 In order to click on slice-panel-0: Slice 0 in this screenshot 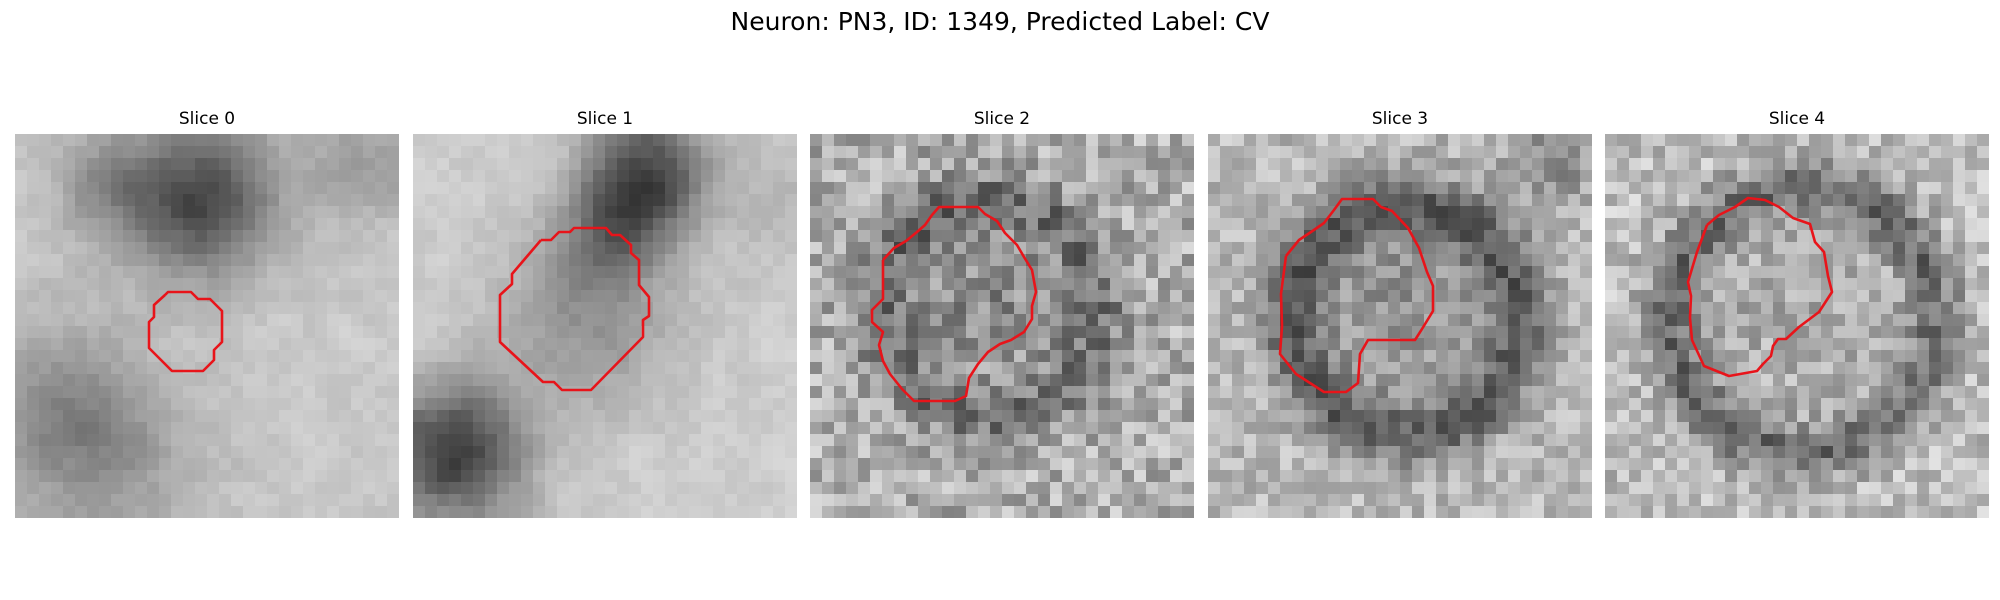, I will do `click(207, 119)`.